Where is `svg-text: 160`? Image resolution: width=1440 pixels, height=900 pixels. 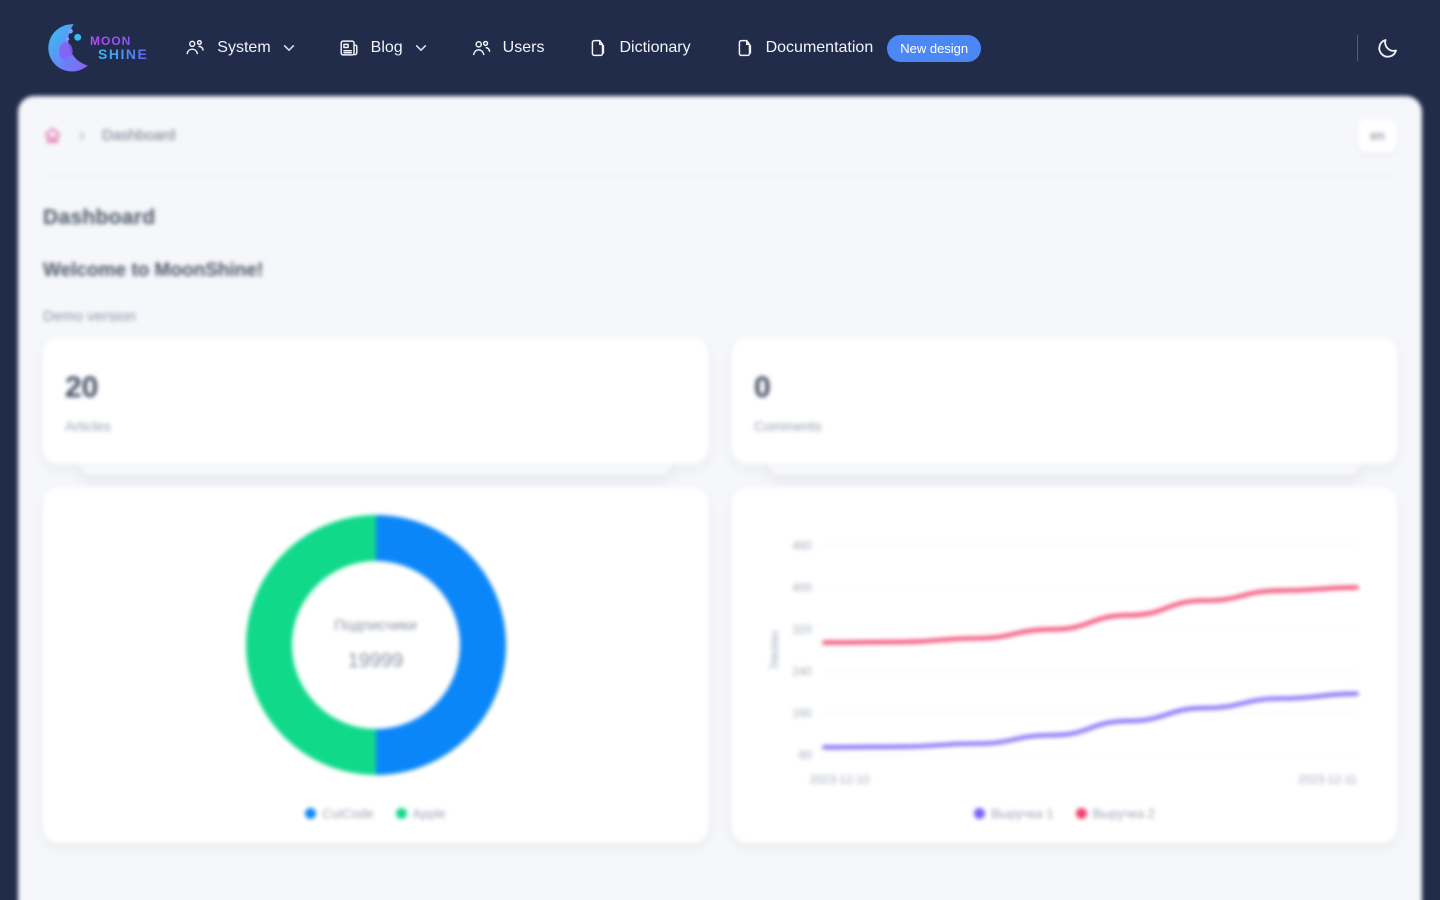
svg-text: 160 is located at coordinates (802, 713).